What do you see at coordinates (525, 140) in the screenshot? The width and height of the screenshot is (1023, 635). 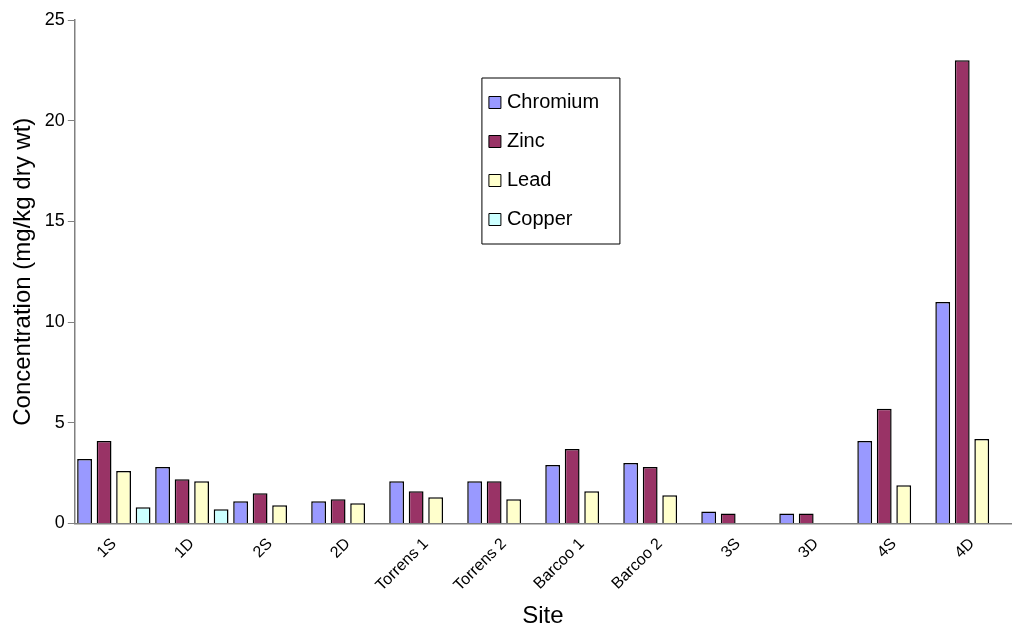 I see `legend-label: Zinc` at bounding box center [525, 140].